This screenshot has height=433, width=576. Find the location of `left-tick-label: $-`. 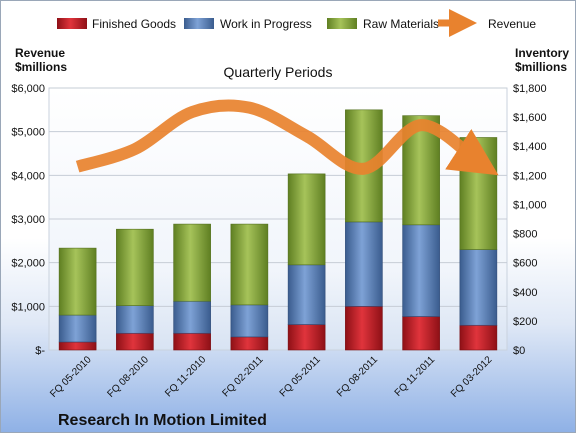

left-tick-label: $- is located at coordinates (40, 351).